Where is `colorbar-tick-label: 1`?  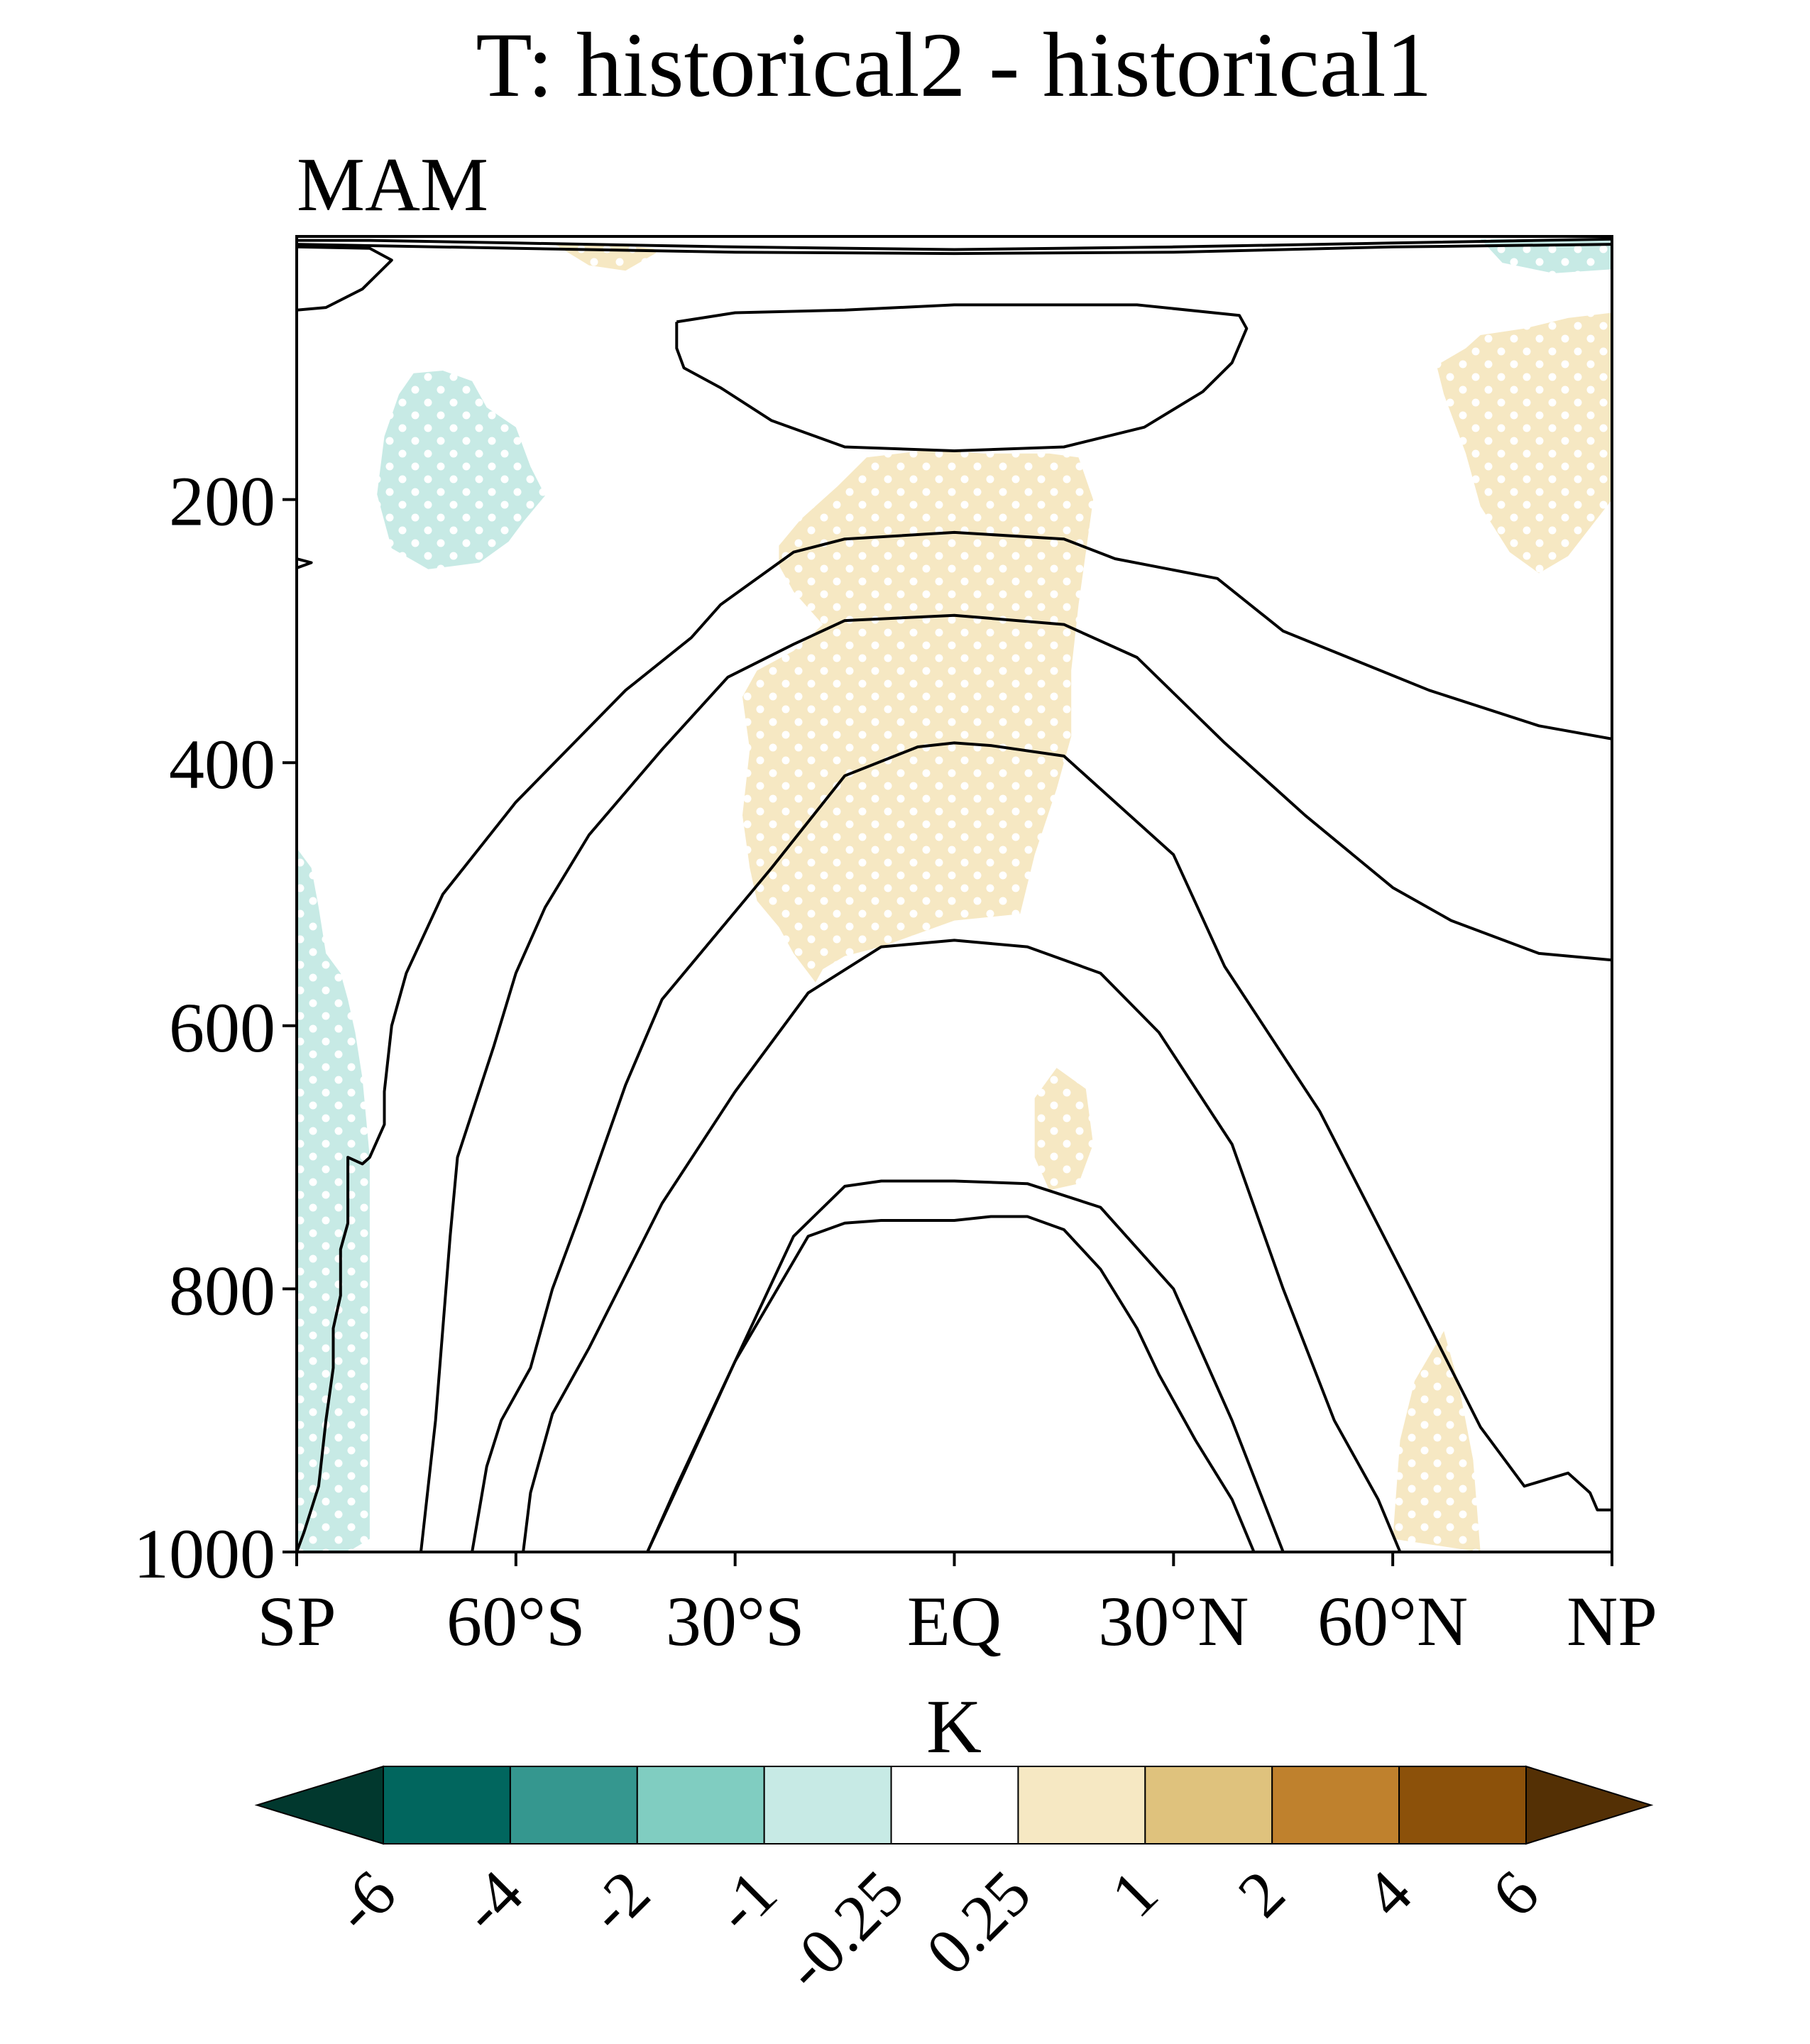 colorbar-tick-label: 1 is located at coordinates (1135, 1894).